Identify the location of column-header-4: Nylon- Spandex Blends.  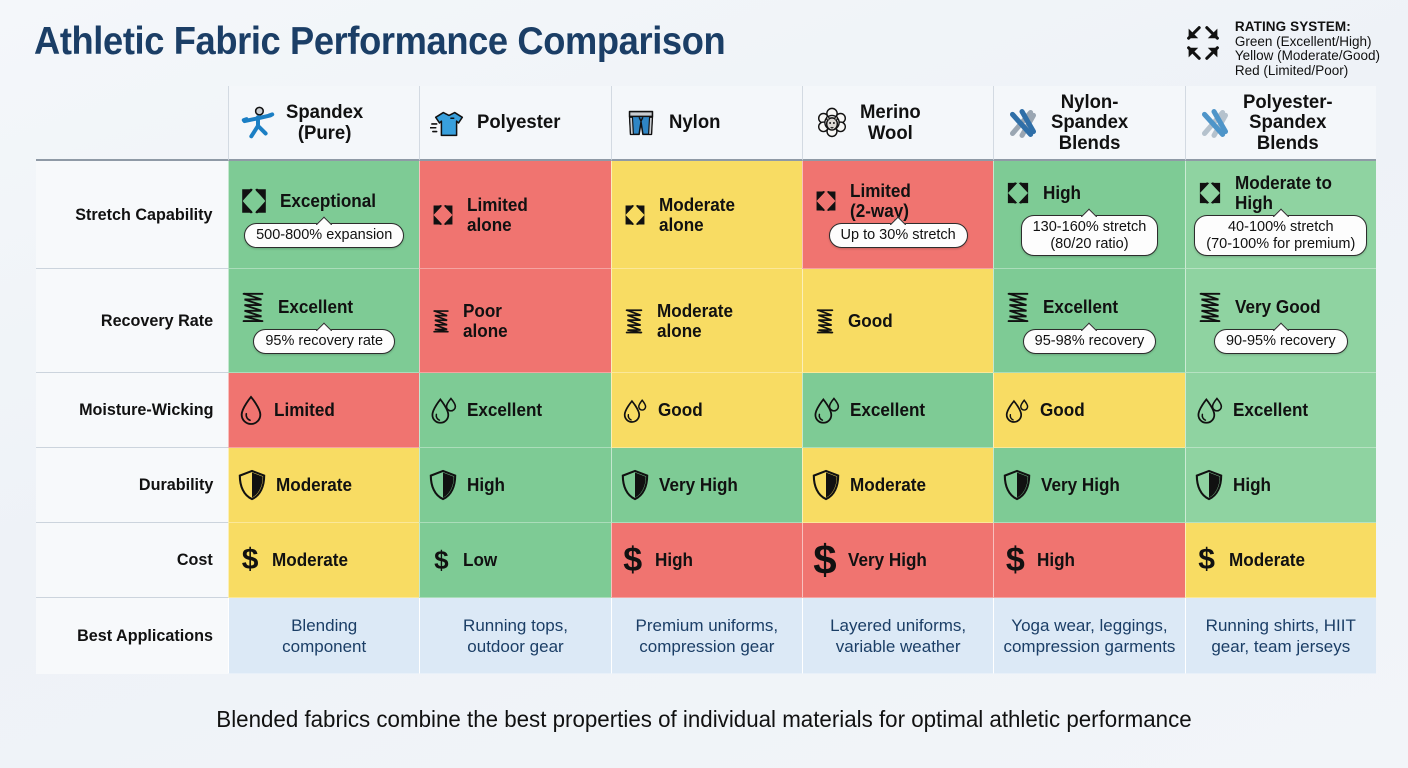
(1089, 123).